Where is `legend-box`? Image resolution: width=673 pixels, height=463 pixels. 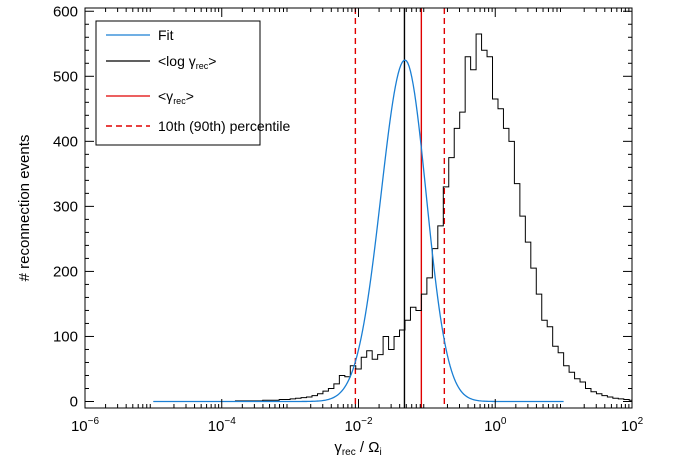 legend-box is located at coordinates (178, 83).